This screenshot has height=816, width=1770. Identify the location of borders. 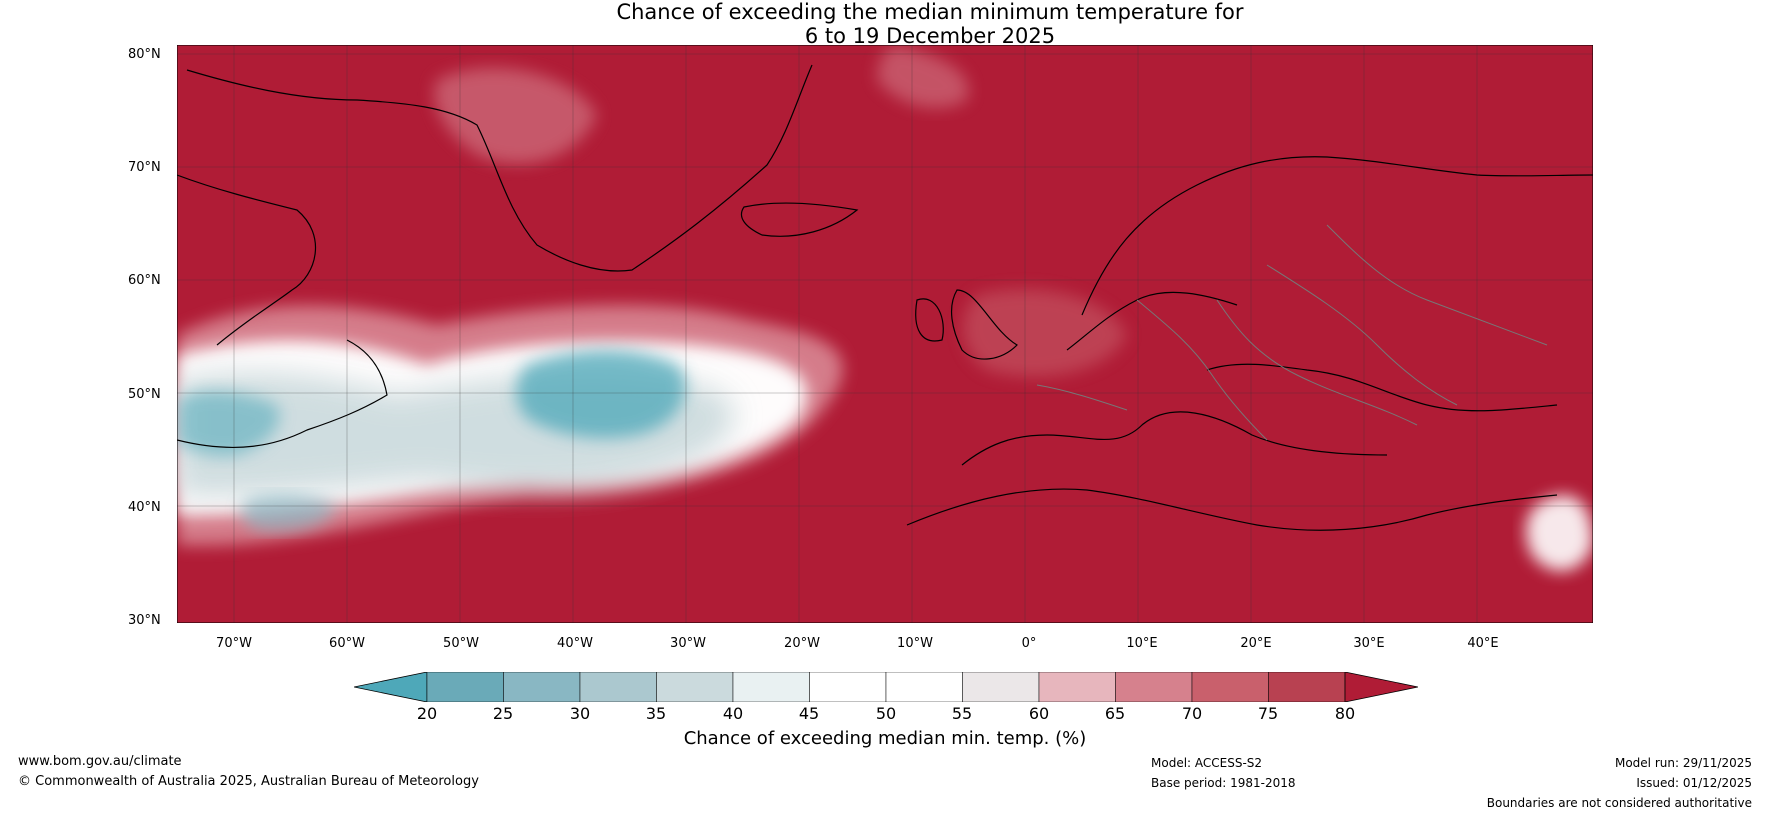
(1292, 332).